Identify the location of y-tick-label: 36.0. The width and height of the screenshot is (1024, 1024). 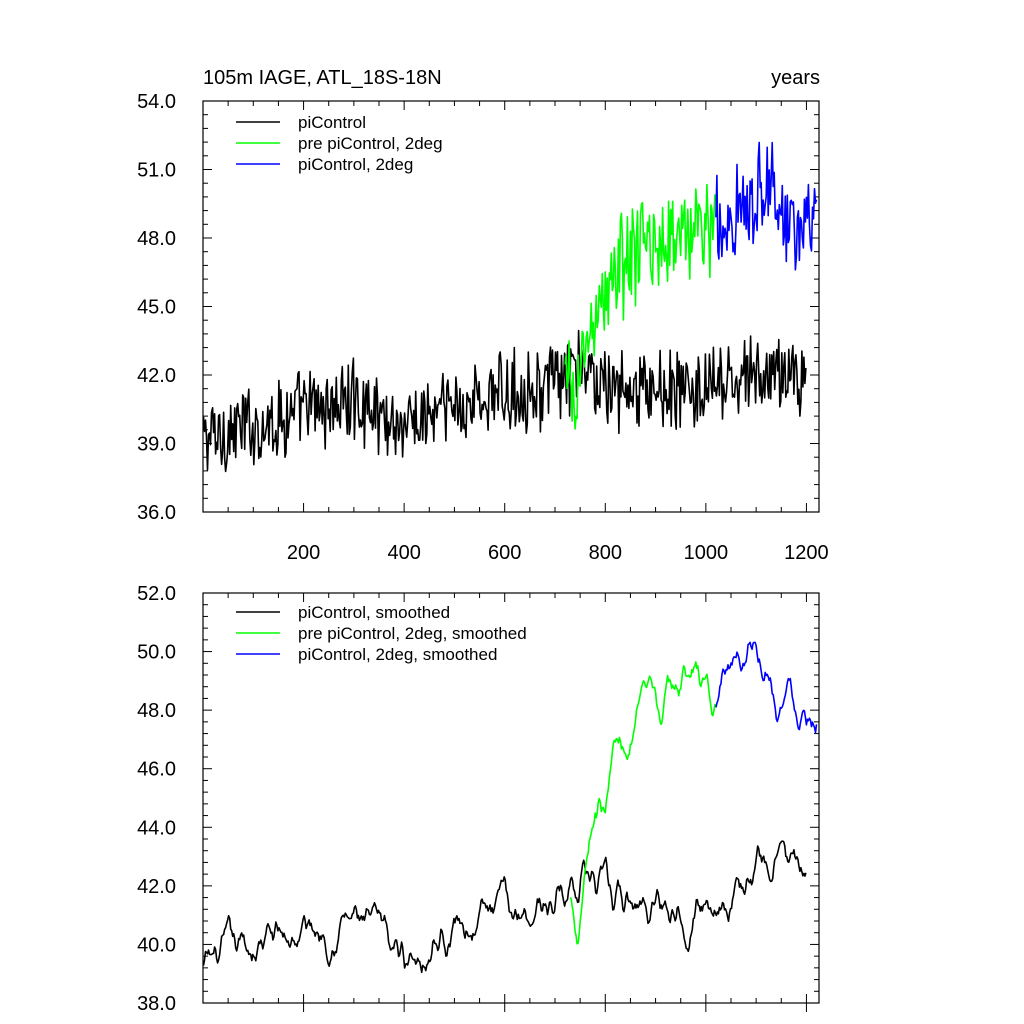
(156, 513).